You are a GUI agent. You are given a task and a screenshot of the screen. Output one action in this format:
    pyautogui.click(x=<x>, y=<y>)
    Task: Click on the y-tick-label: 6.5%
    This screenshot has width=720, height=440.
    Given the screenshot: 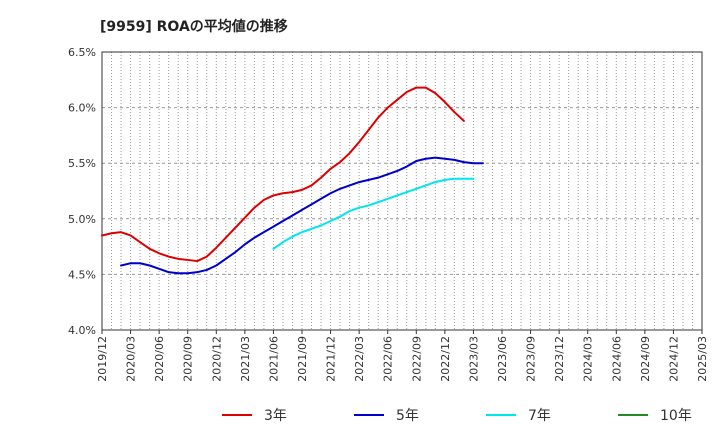 What is the action you would take?
    pyautogui.click(x=82, y=52)
    